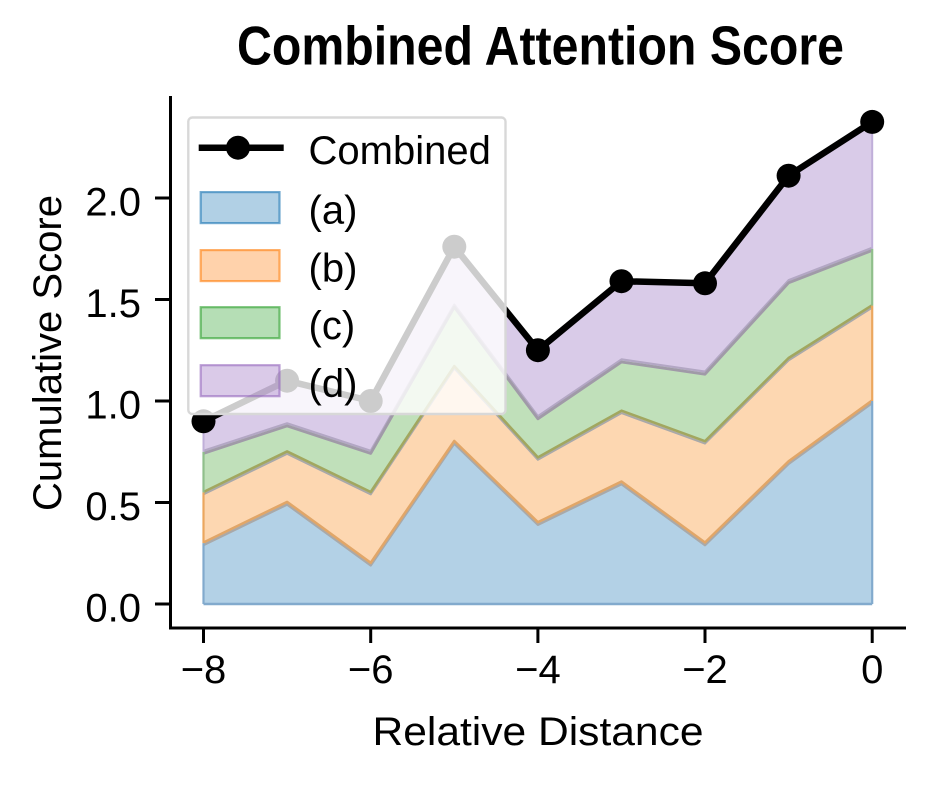 Image resolution: width=934 pixels, height=789 pixels. Describe the element at coordinates (113, 203) in the screenshot. I see `svg-text: 2.0` at that location.